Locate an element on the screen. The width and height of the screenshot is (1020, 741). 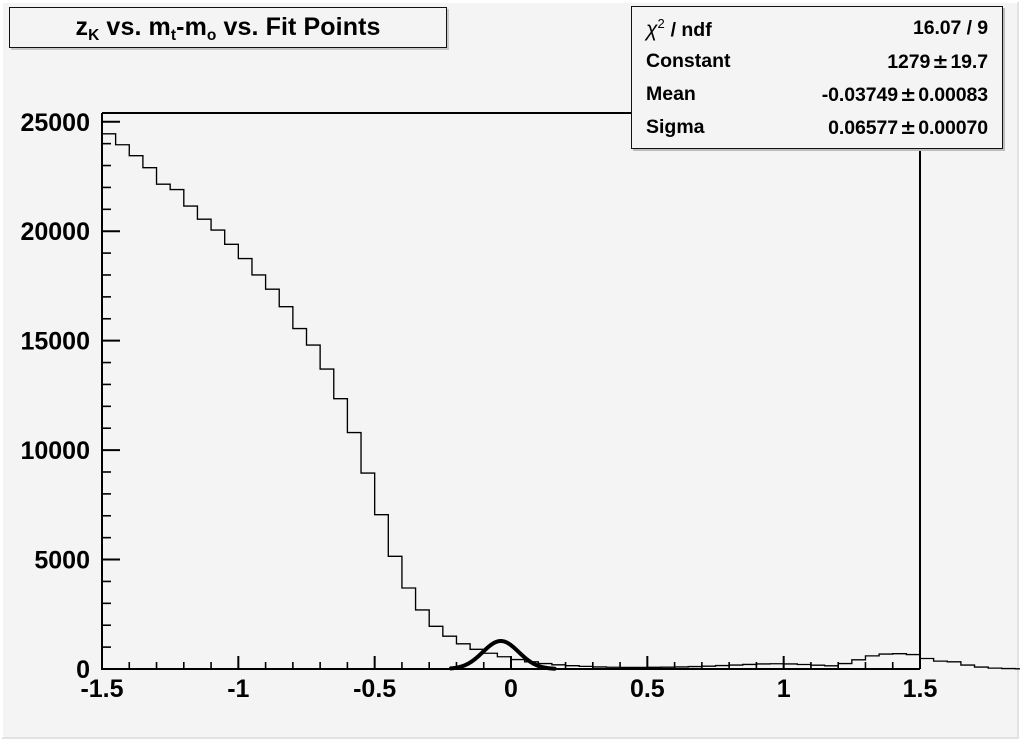
stat-row-sigma: Sigma 0.06577 ±0.00070 is located at coordinates (817, 127).